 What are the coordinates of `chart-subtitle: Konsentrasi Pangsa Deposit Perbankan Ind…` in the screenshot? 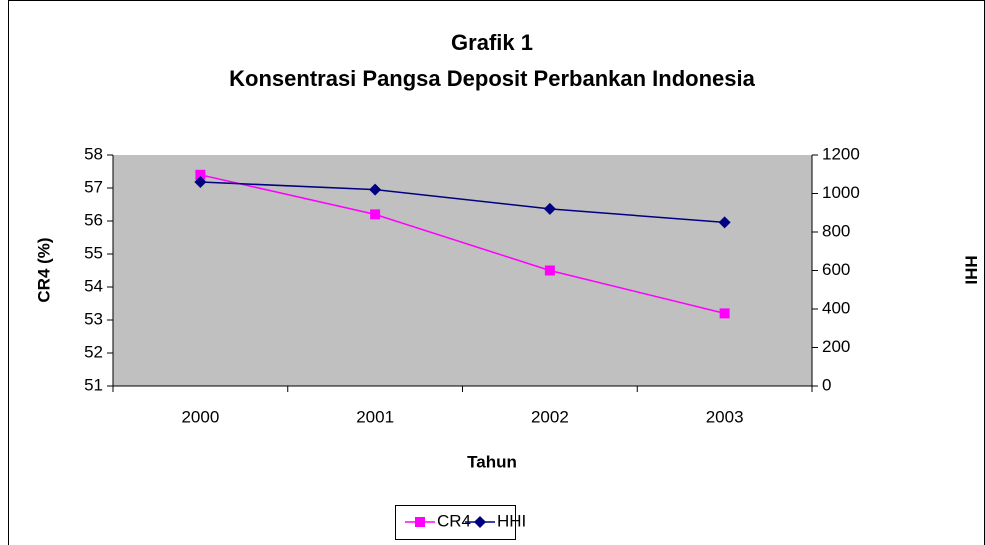 It's located at (492, 78).